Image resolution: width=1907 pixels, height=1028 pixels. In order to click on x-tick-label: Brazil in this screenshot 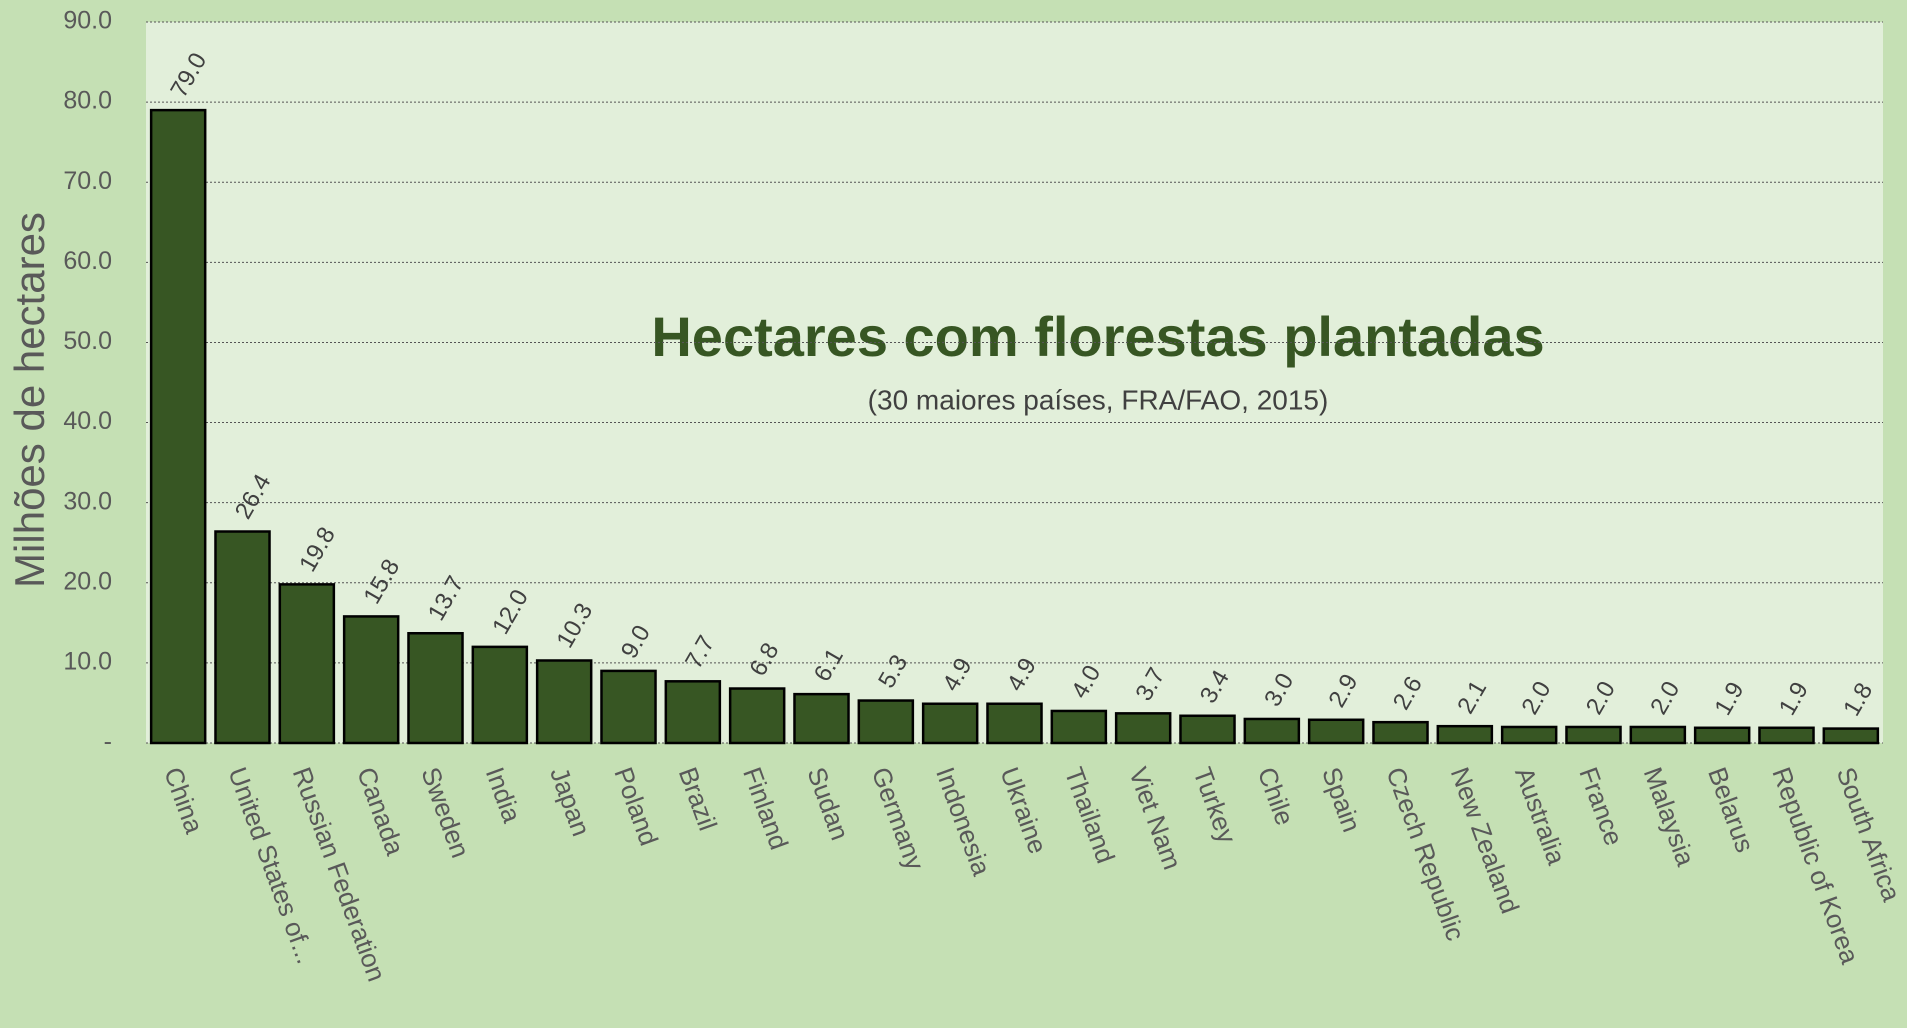, I will do `click(698, 798)`.